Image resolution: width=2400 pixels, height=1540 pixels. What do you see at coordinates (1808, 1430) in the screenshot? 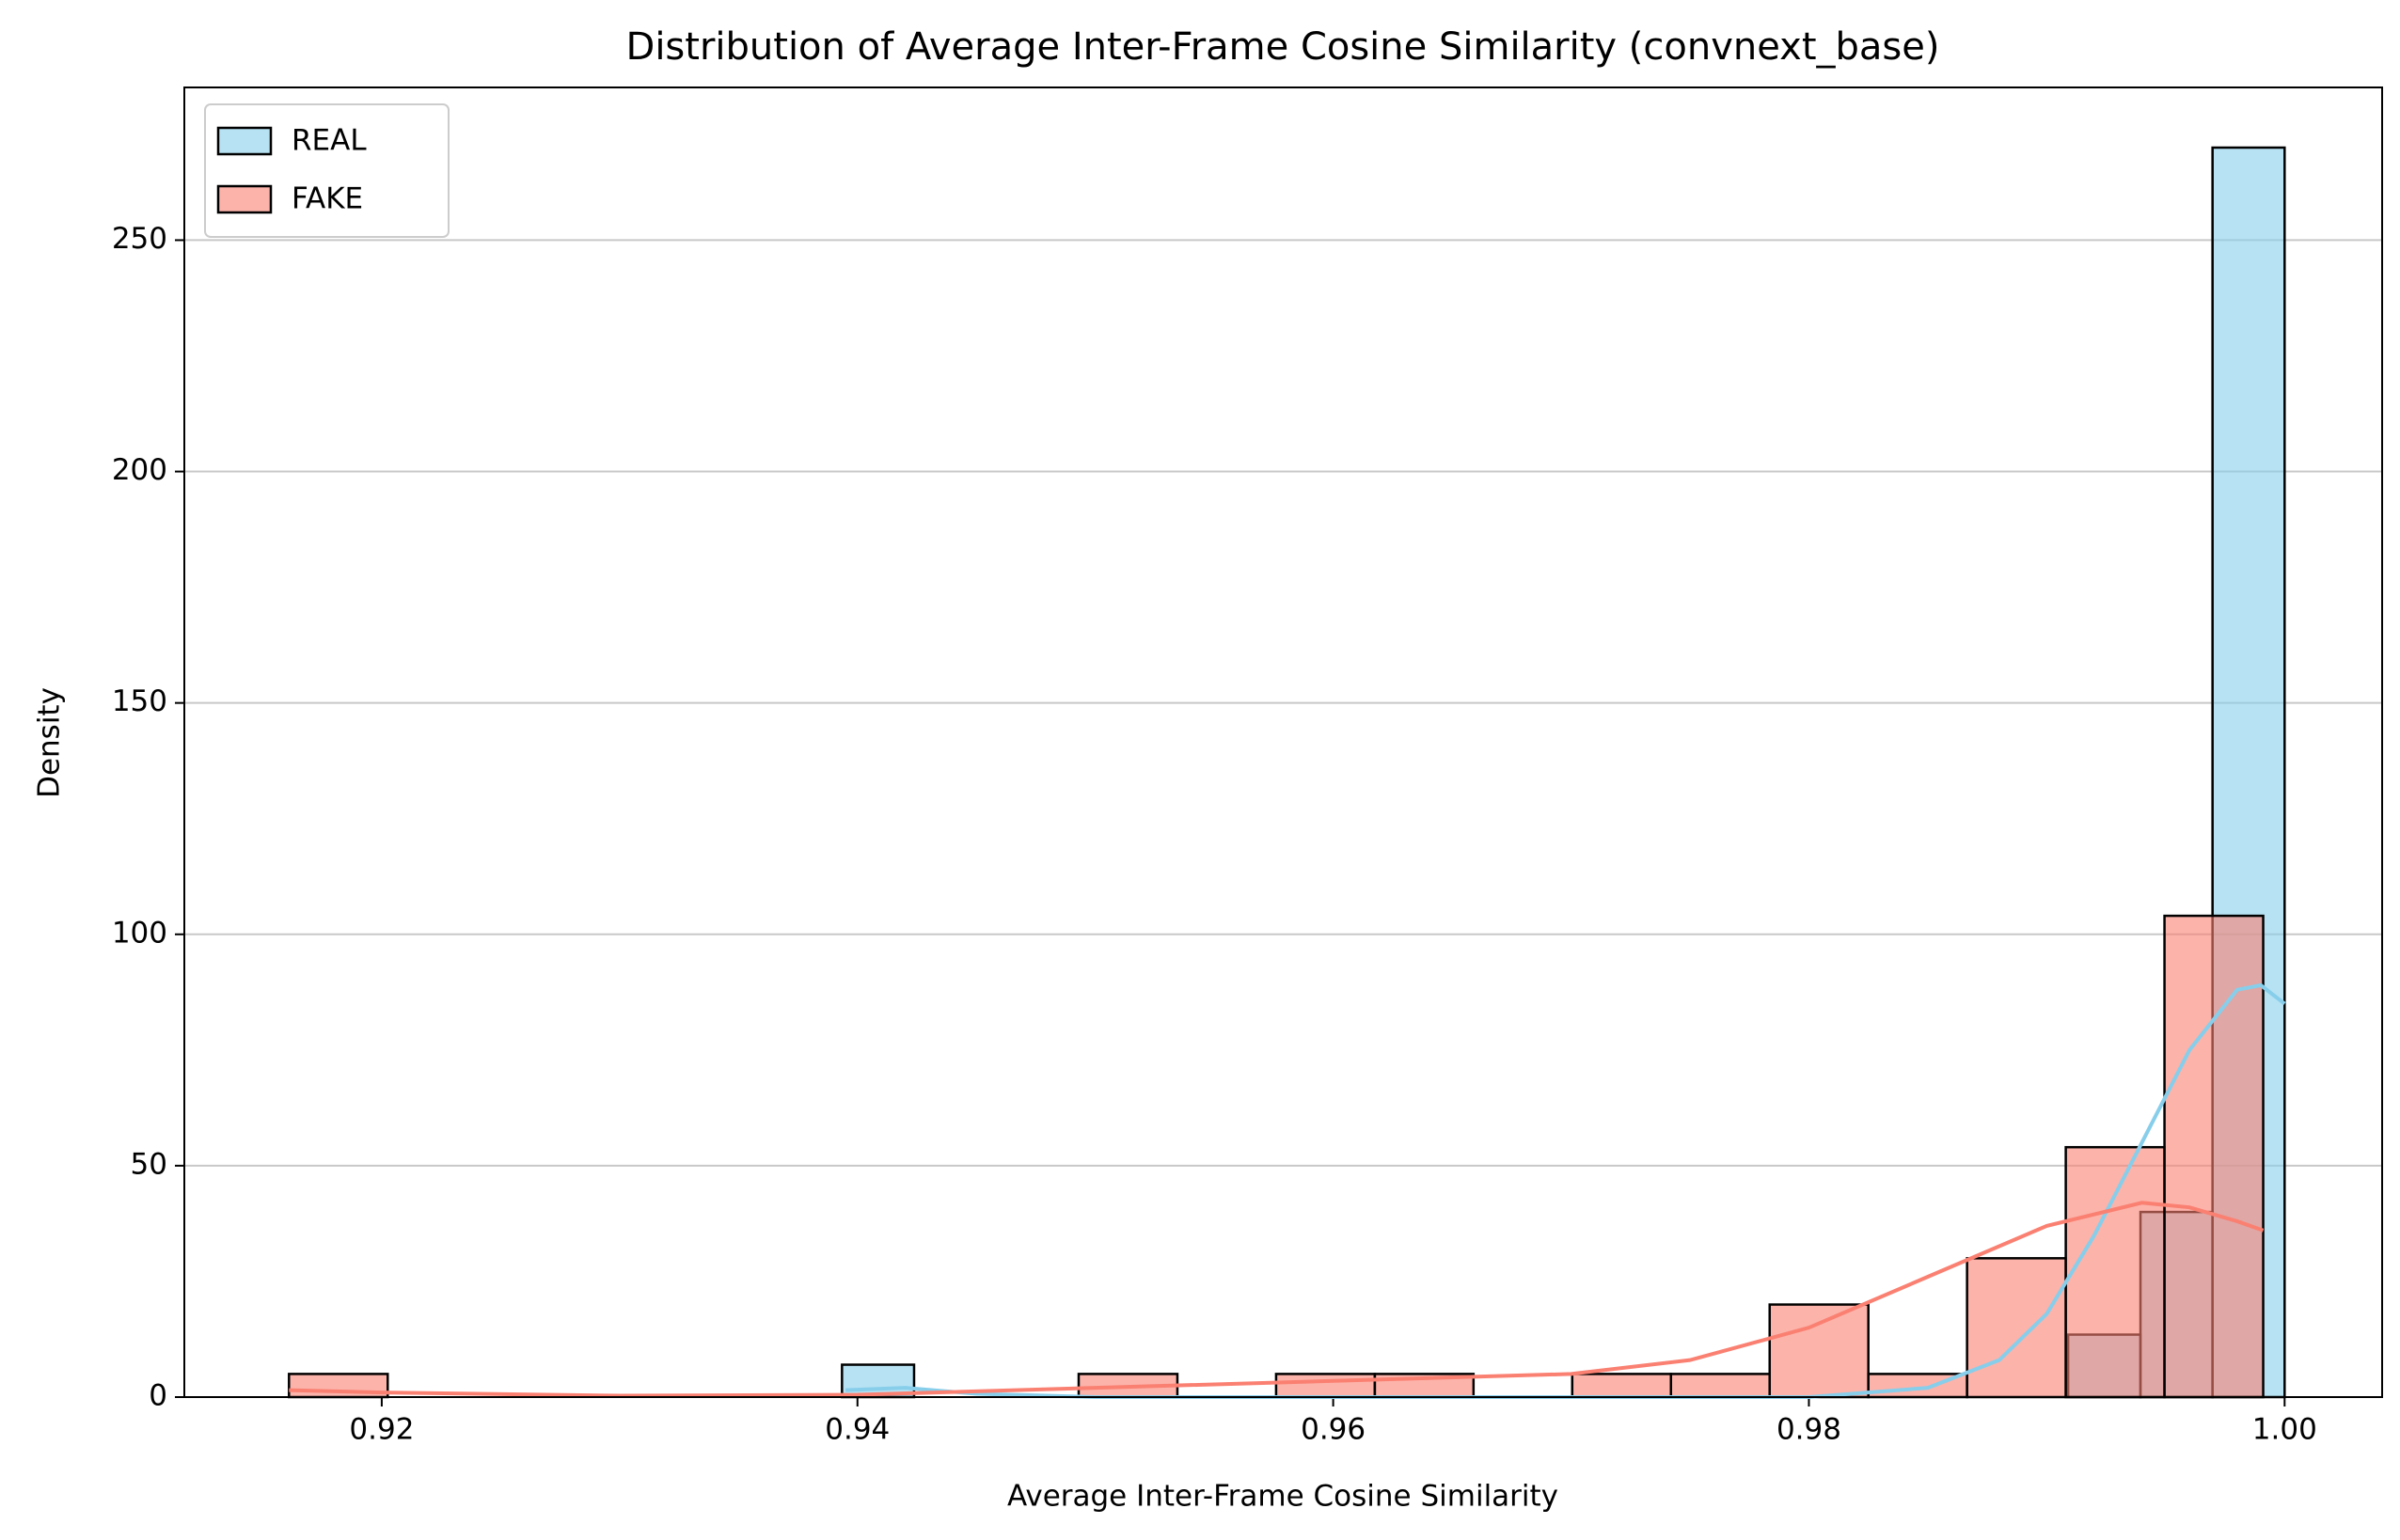
I see `x-tick-label: 0.98` at bounding box center [1808, 1430].